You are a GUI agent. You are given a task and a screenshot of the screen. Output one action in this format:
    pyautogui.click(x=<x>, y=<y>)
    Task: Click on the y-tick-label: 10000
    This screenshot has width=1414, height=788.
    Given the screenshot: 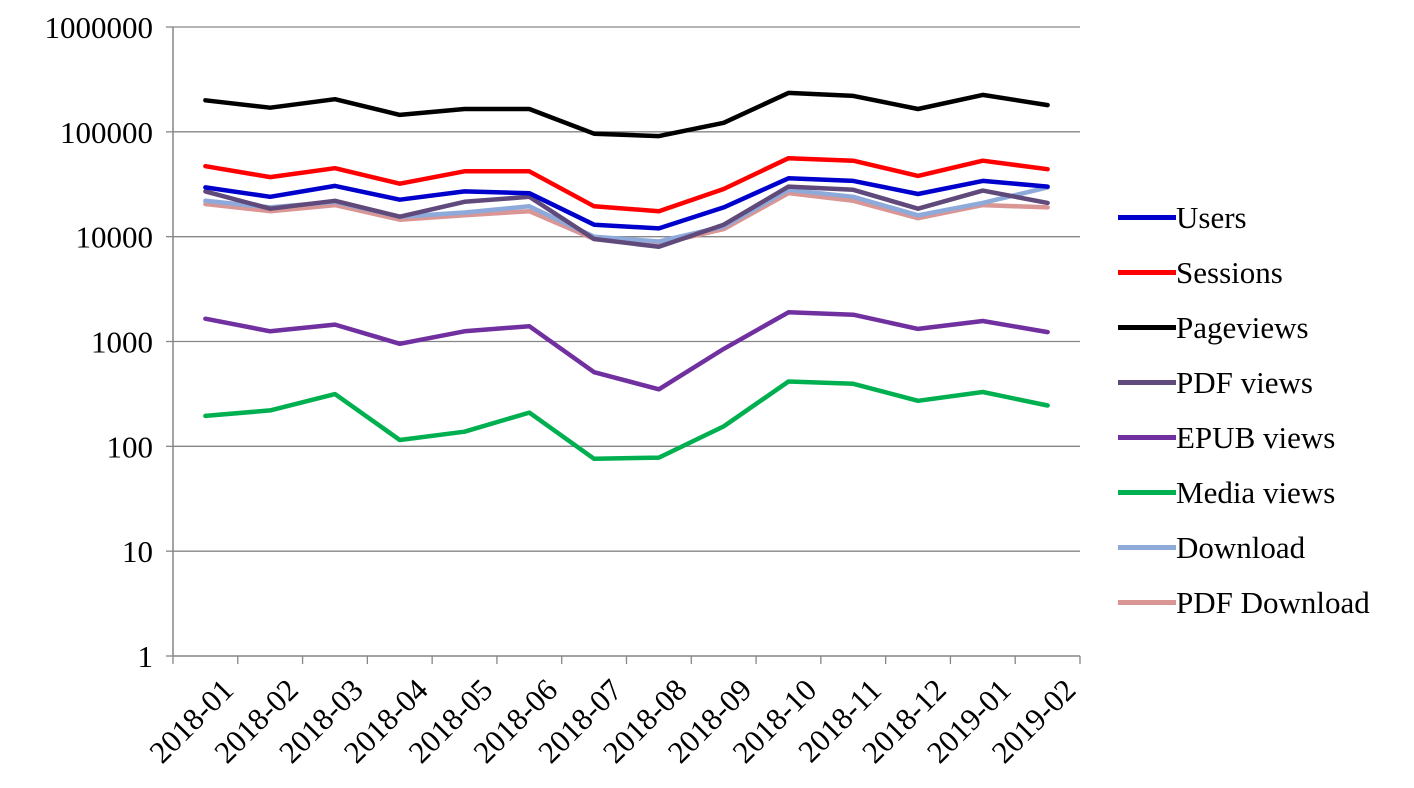 What is the action you would take?
    pyautogui.click(x=115, y=237)
    